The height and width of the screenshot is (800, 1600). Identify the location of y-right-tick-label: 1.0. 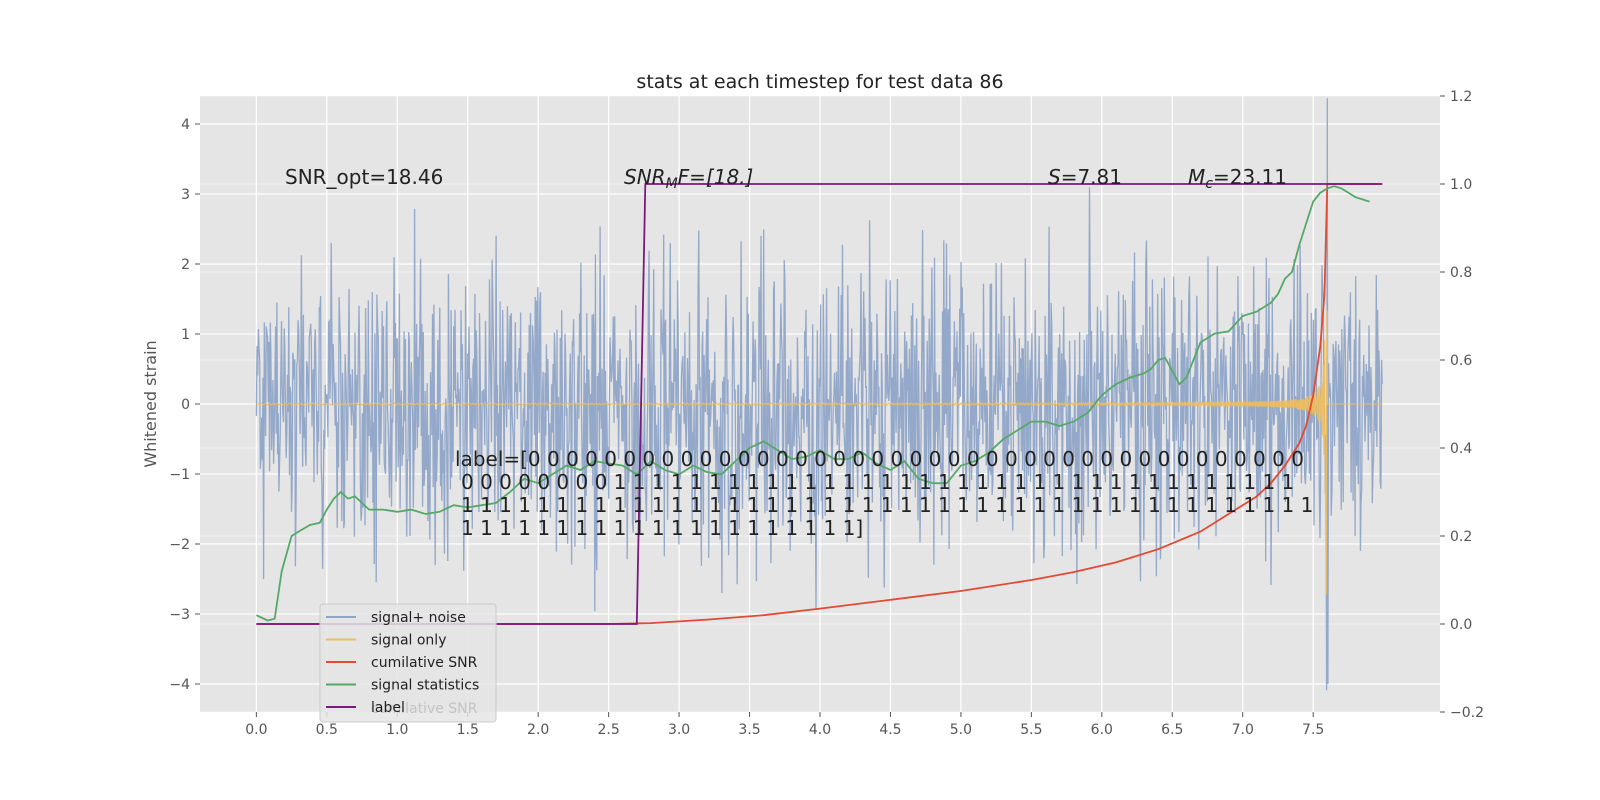
(1461, 185).